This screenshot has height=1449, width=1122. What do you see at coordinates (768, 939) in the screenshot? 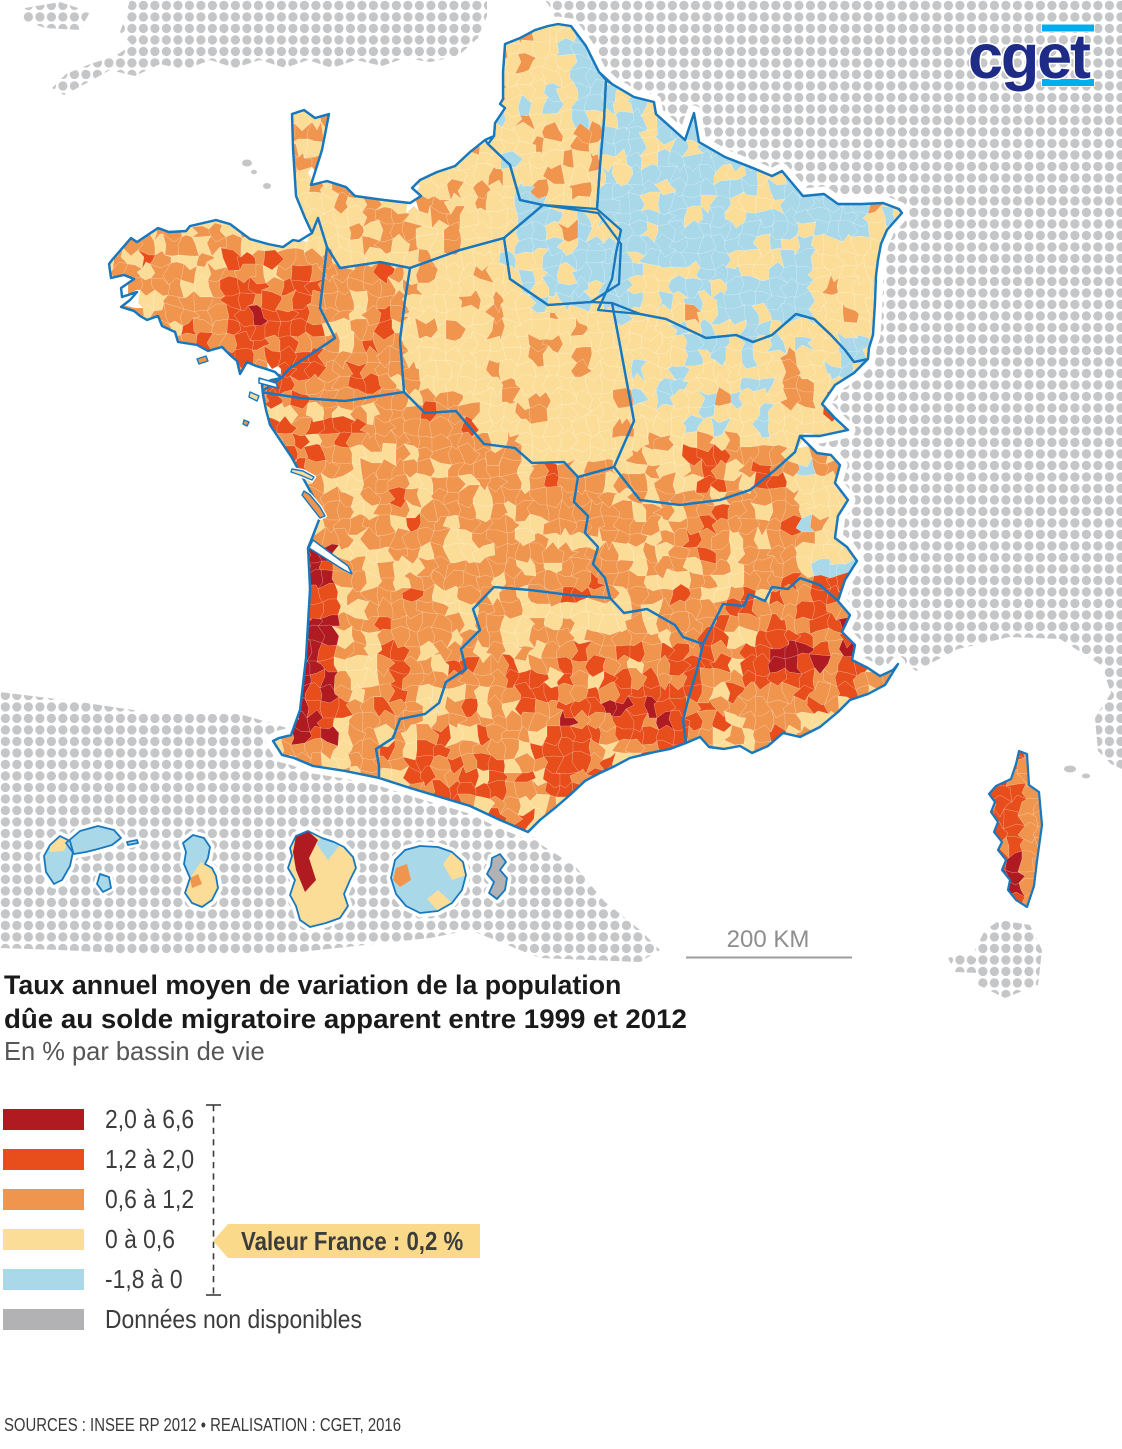
I see `svg-text: 200 KM` at bounding box center [768, 939].